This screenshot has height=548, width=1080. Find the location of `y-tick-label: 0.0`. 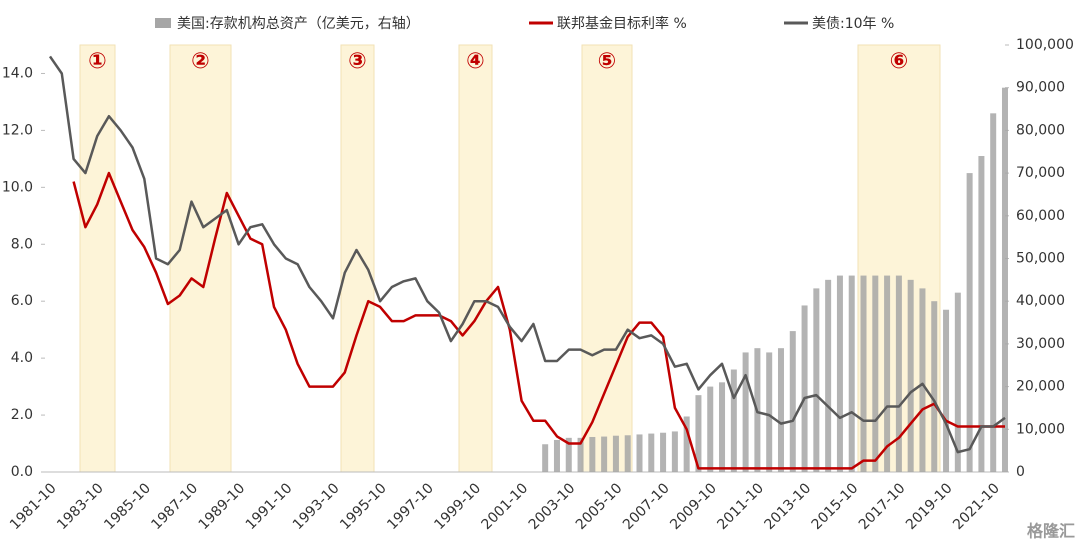

y-tick-label: 0.0 is located at coordinates (22, 472).